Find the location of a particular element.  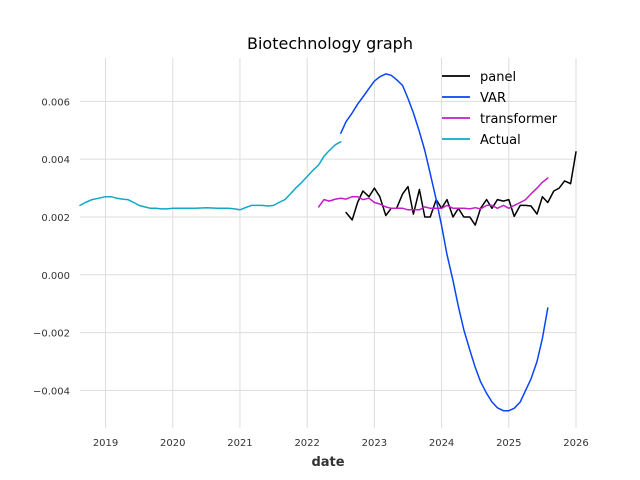

legend-label-transformer: transformer is located at coordinates (519, 119).